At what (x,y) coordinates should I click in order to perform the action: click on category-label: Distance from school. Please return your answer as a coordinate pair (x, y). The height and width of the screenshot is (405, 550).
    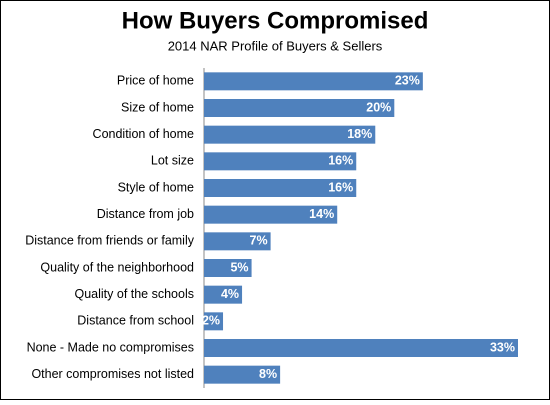
    Looking at the image, I should click on (135, 321).